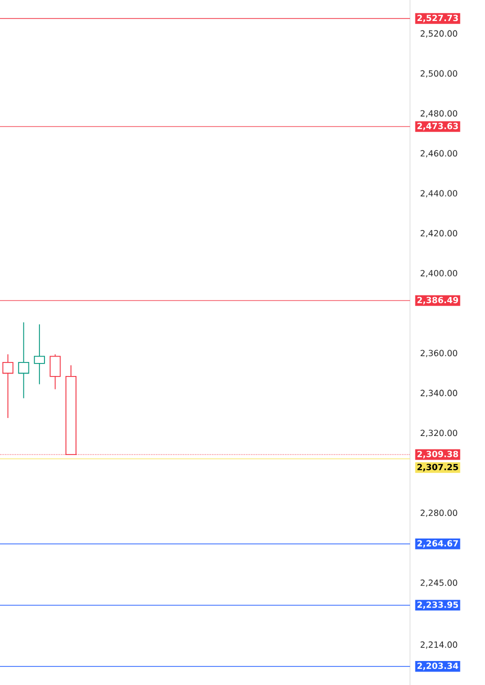 This screenshot has height=685, width=485. Describe the element at coordinates (439, 74) in the screenshot. I see `y-tick-label: 2,500.00` at that location.